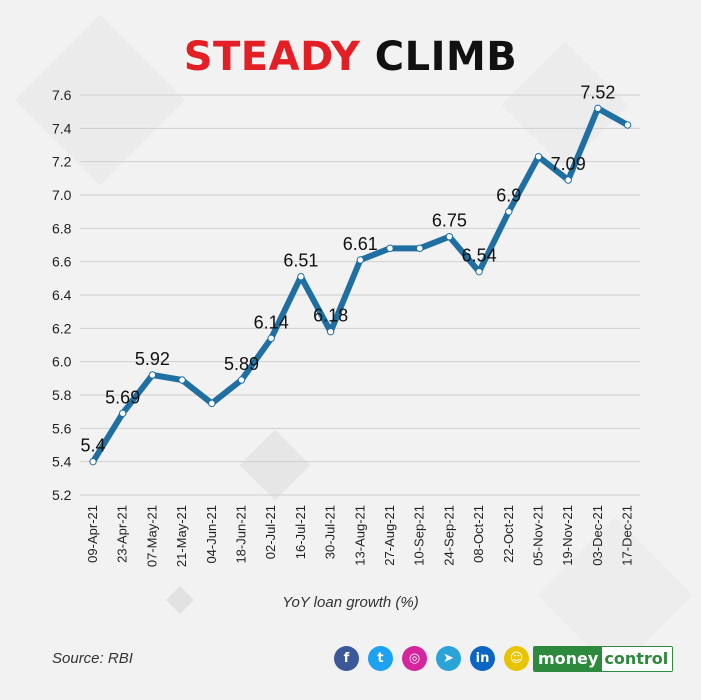 The image size is (701, 700). What do you see at coordinates (62, 195) in the screenshot?
I see `y-tick-label: 7.0` at bounding box center [62, 195].